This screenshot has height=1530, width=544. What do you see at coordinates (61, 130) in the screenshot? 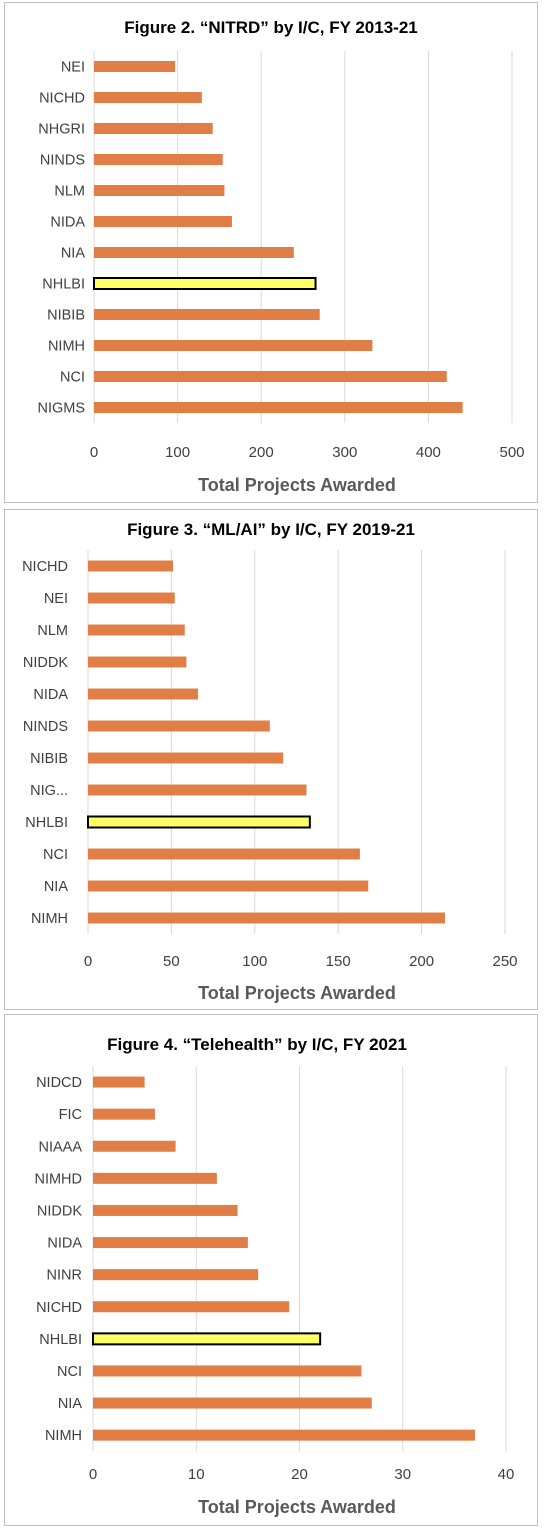
I see `category-label: NHGRI` at bounding box center [61, 130].